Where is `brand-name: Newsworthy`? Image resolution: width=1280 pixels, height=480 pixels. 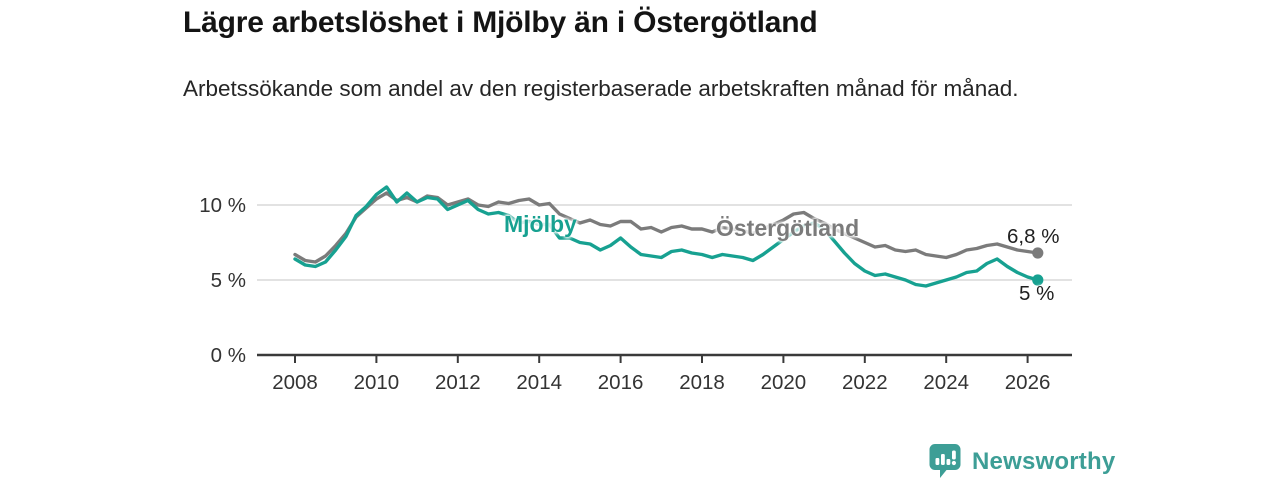
brand-name: Newsworthy is located at coordinates (1044, 461).